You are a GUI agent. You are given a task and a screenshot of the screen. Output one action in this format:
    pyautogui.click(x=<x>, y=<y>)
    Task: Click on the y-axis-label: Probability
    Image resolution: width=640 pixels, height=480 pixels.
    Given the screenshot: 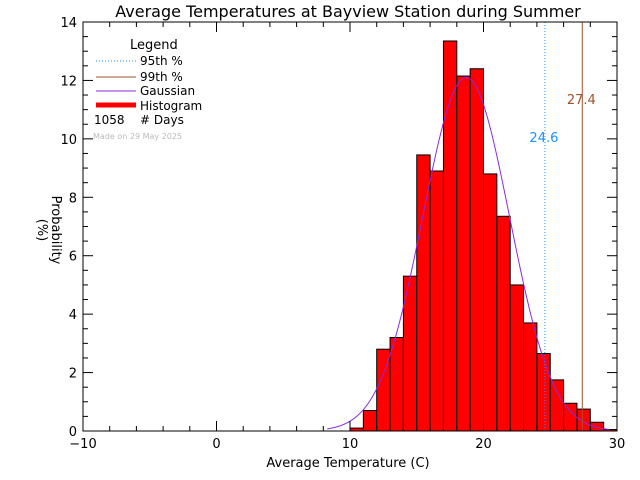 What is the action you would take?
    pyautogui.click(x=55, y=230)
    